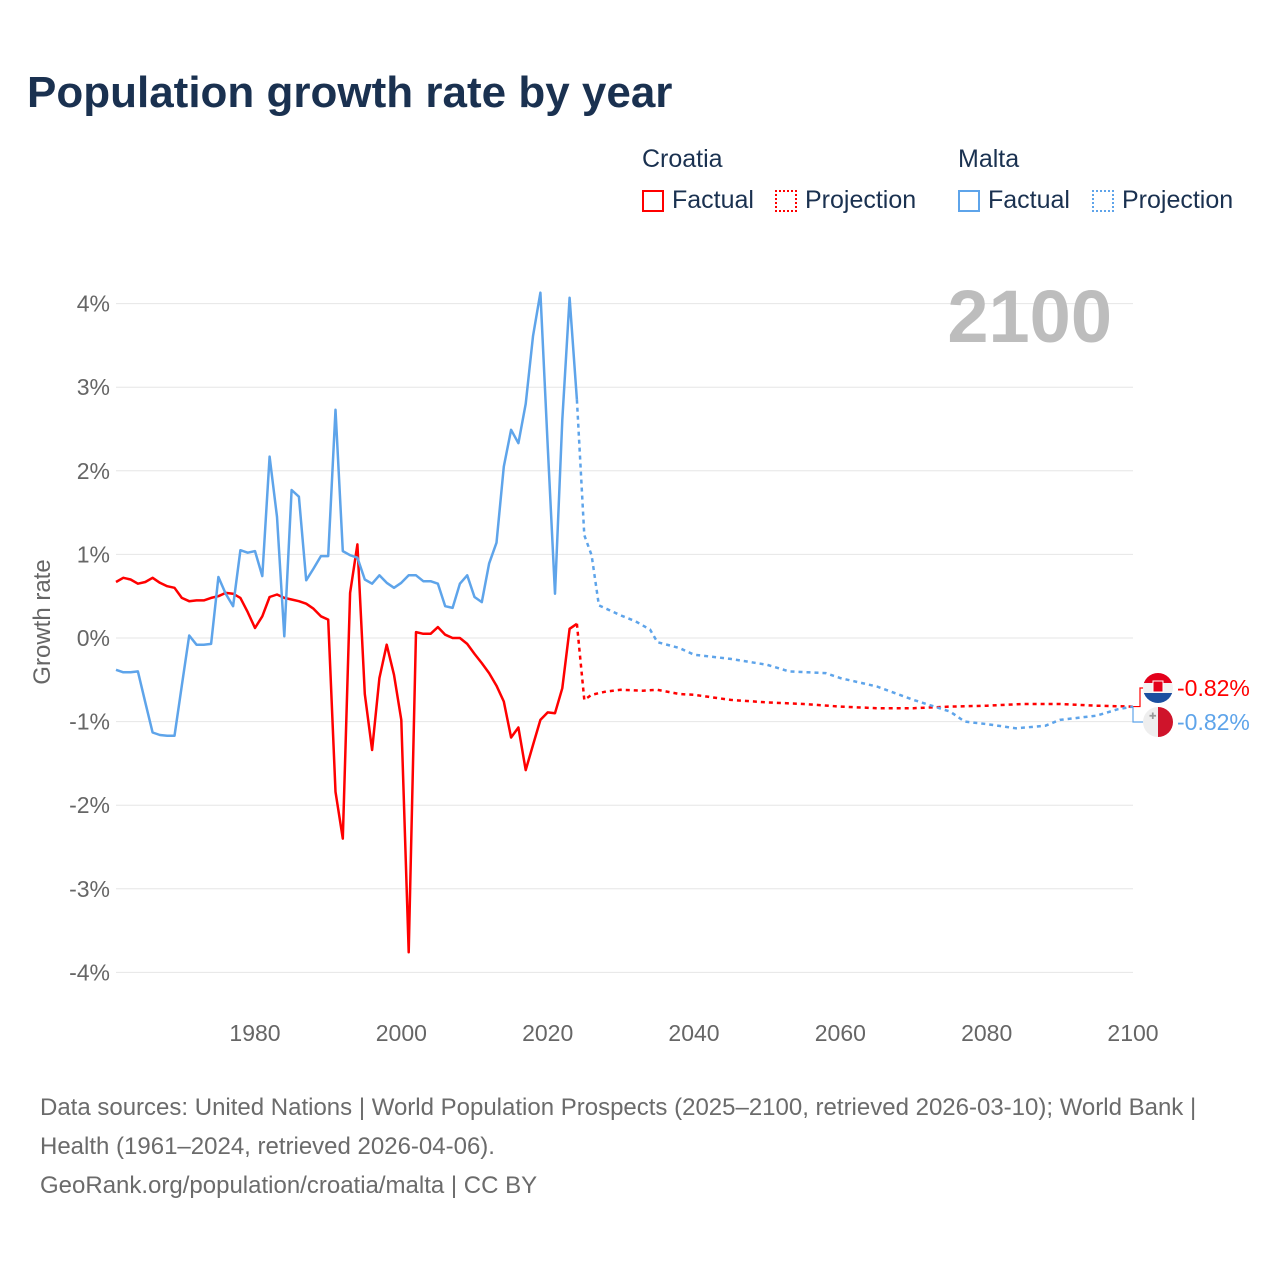  Describe the element at coordinates (93, 304) in the screenshot. I see `y-tick-label: 4%` at that location.